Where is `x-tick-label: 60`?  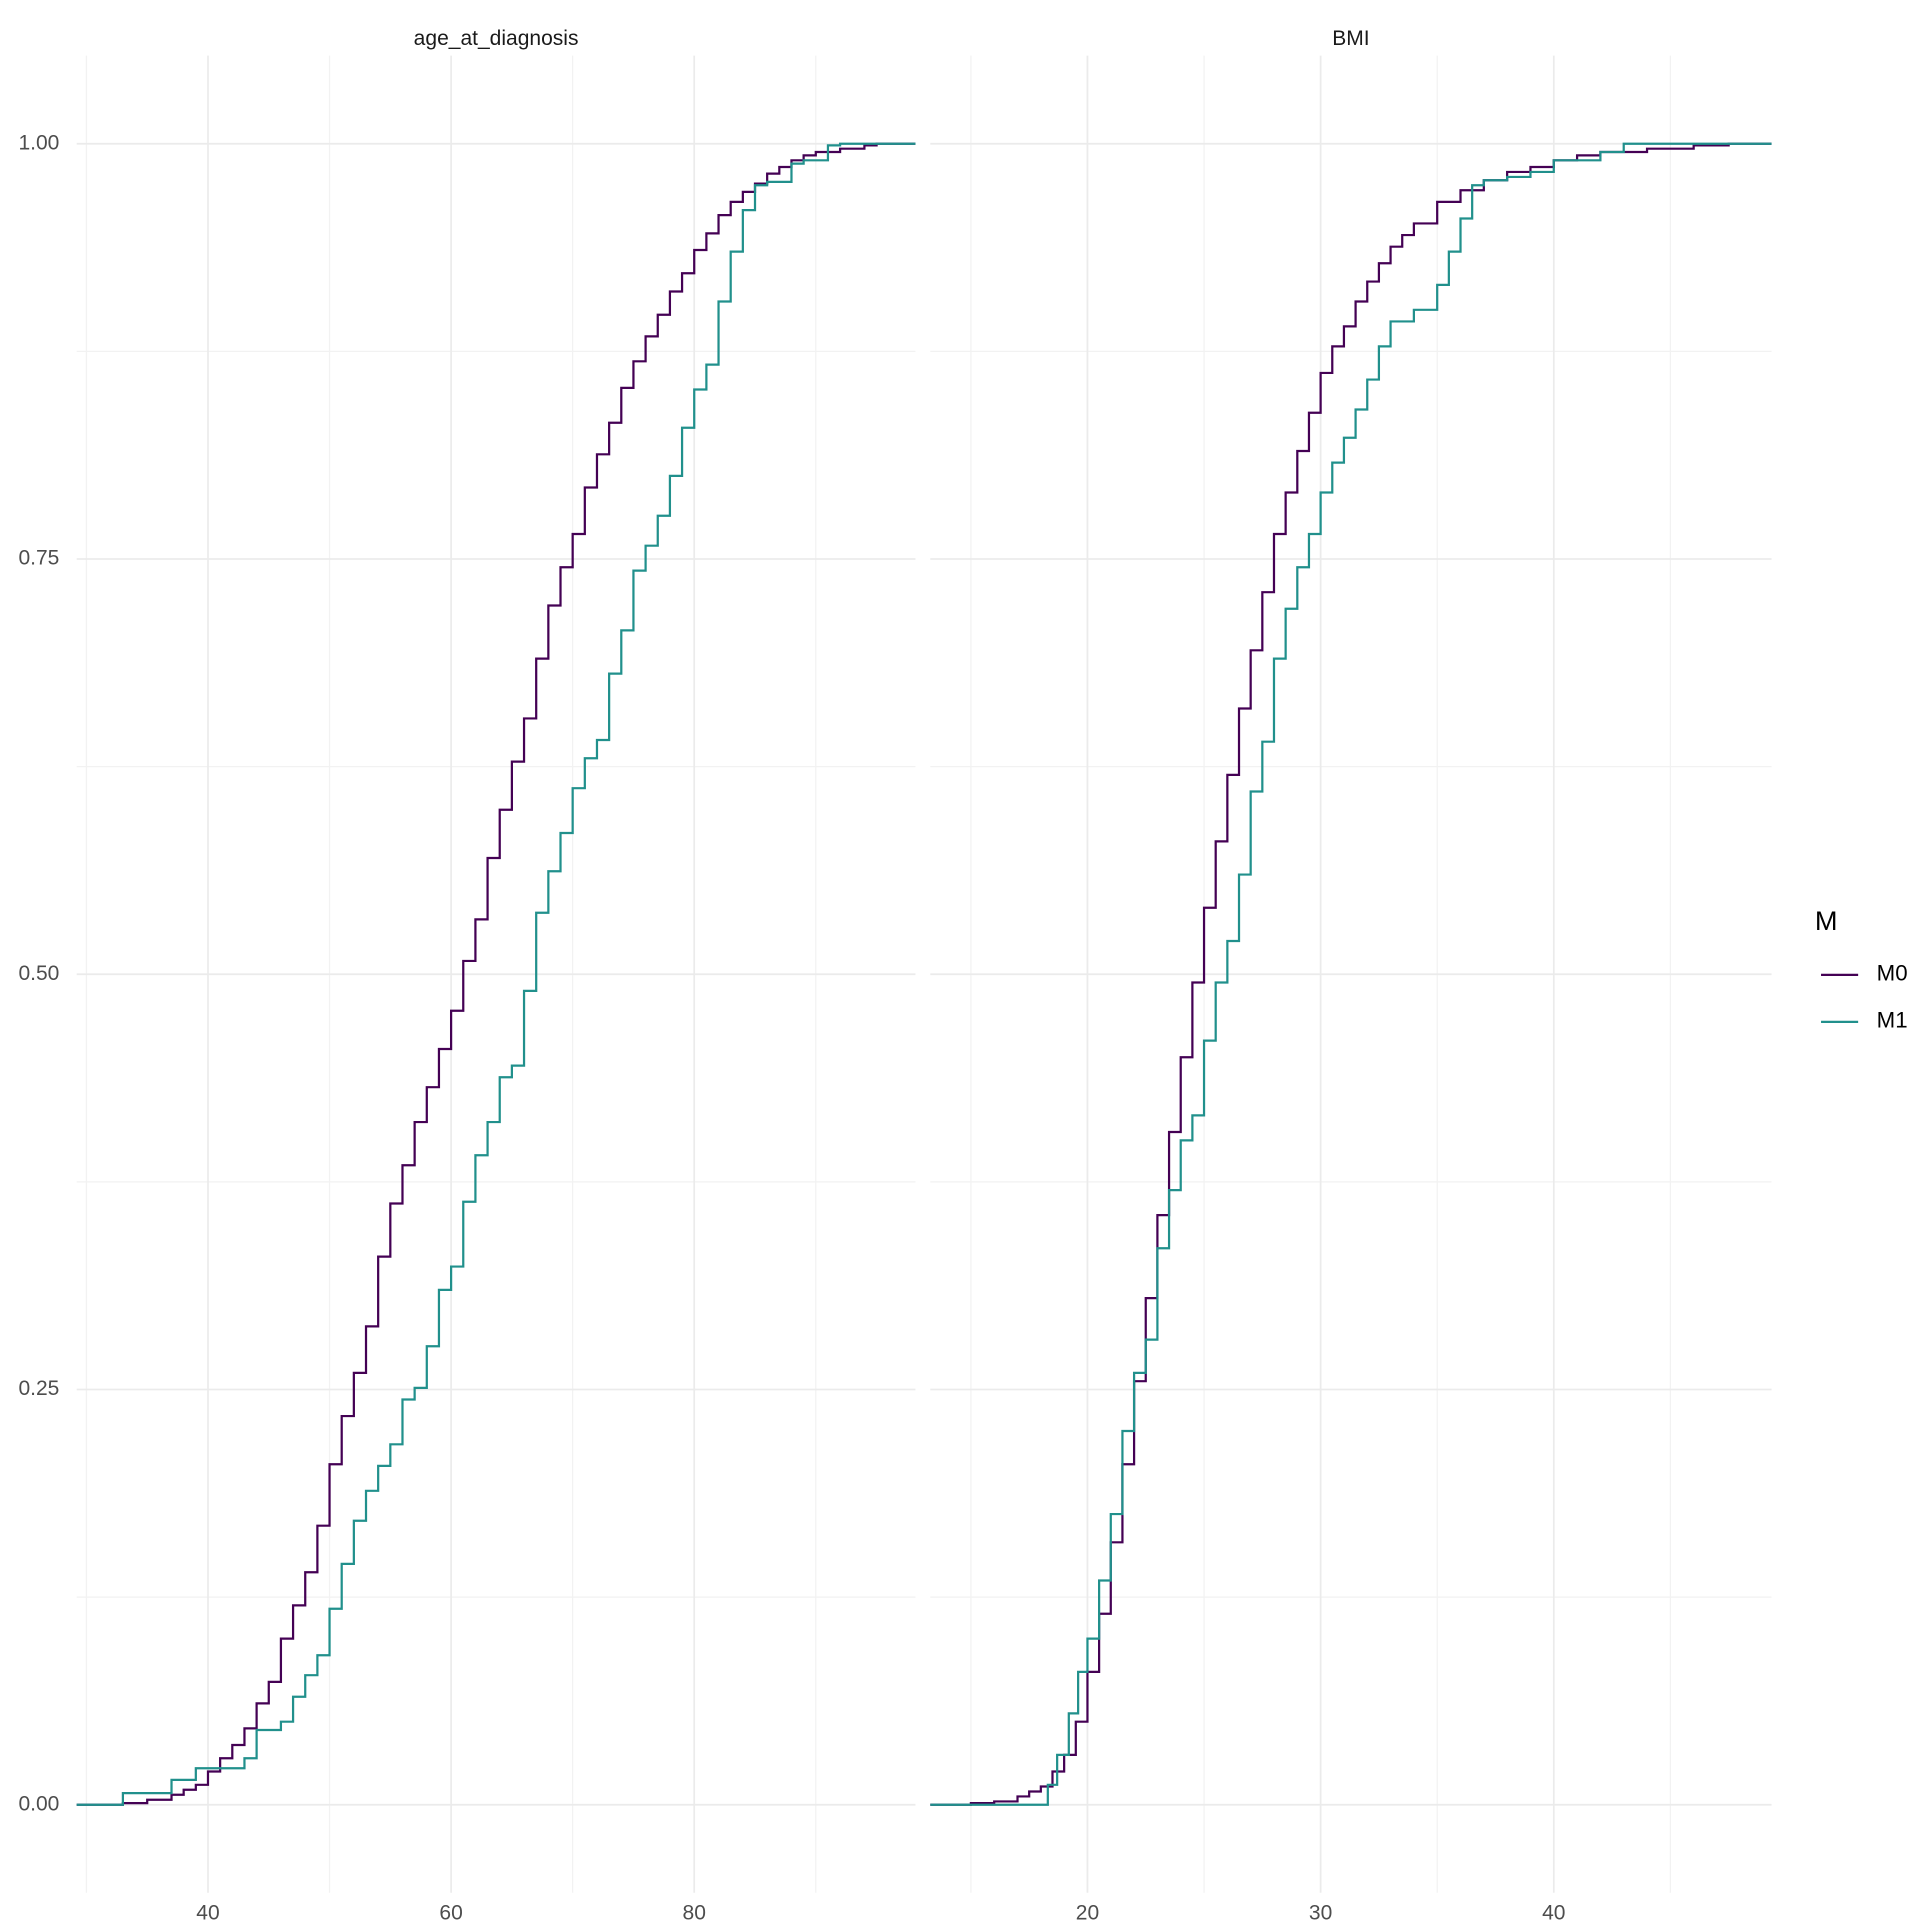 x-tick-label: 60 is located at coordinates (450, 1910).